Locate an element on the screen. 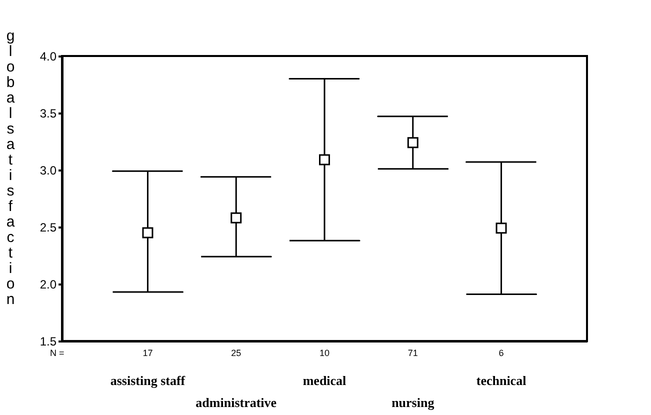 The image size is (651, 415). y-tick-label: 4.0 is located at coordinates (48, 57).